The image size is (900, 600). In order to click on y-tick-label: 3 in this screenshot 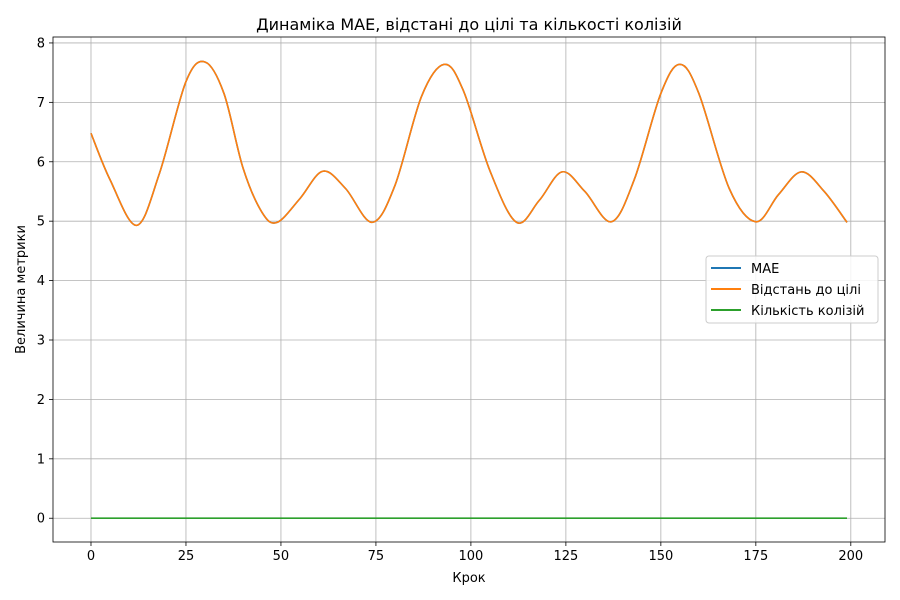, I will do `click(41, 341)`.